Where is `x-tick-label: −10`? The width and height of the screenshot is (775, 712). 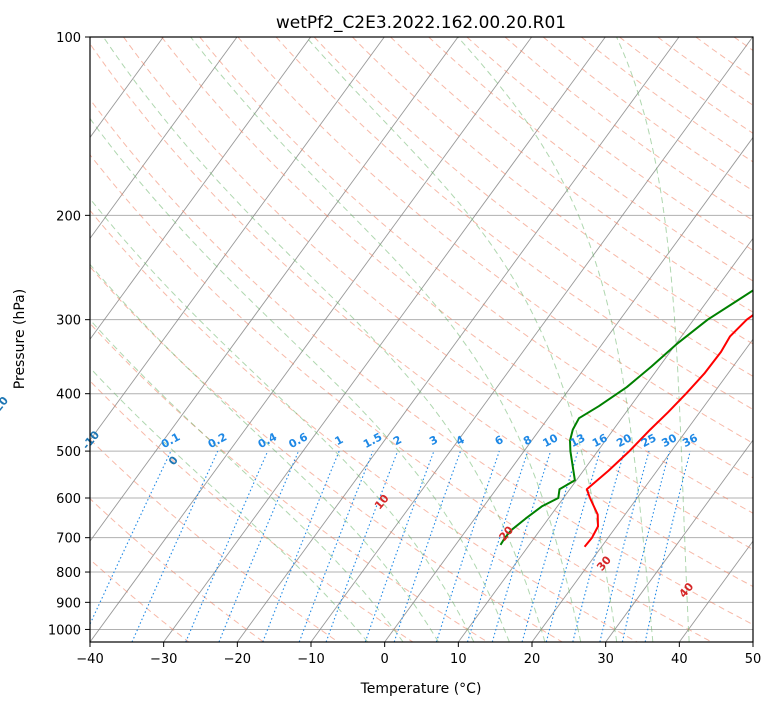 x-tick-label: −10 is located at coordinates (310, 659).